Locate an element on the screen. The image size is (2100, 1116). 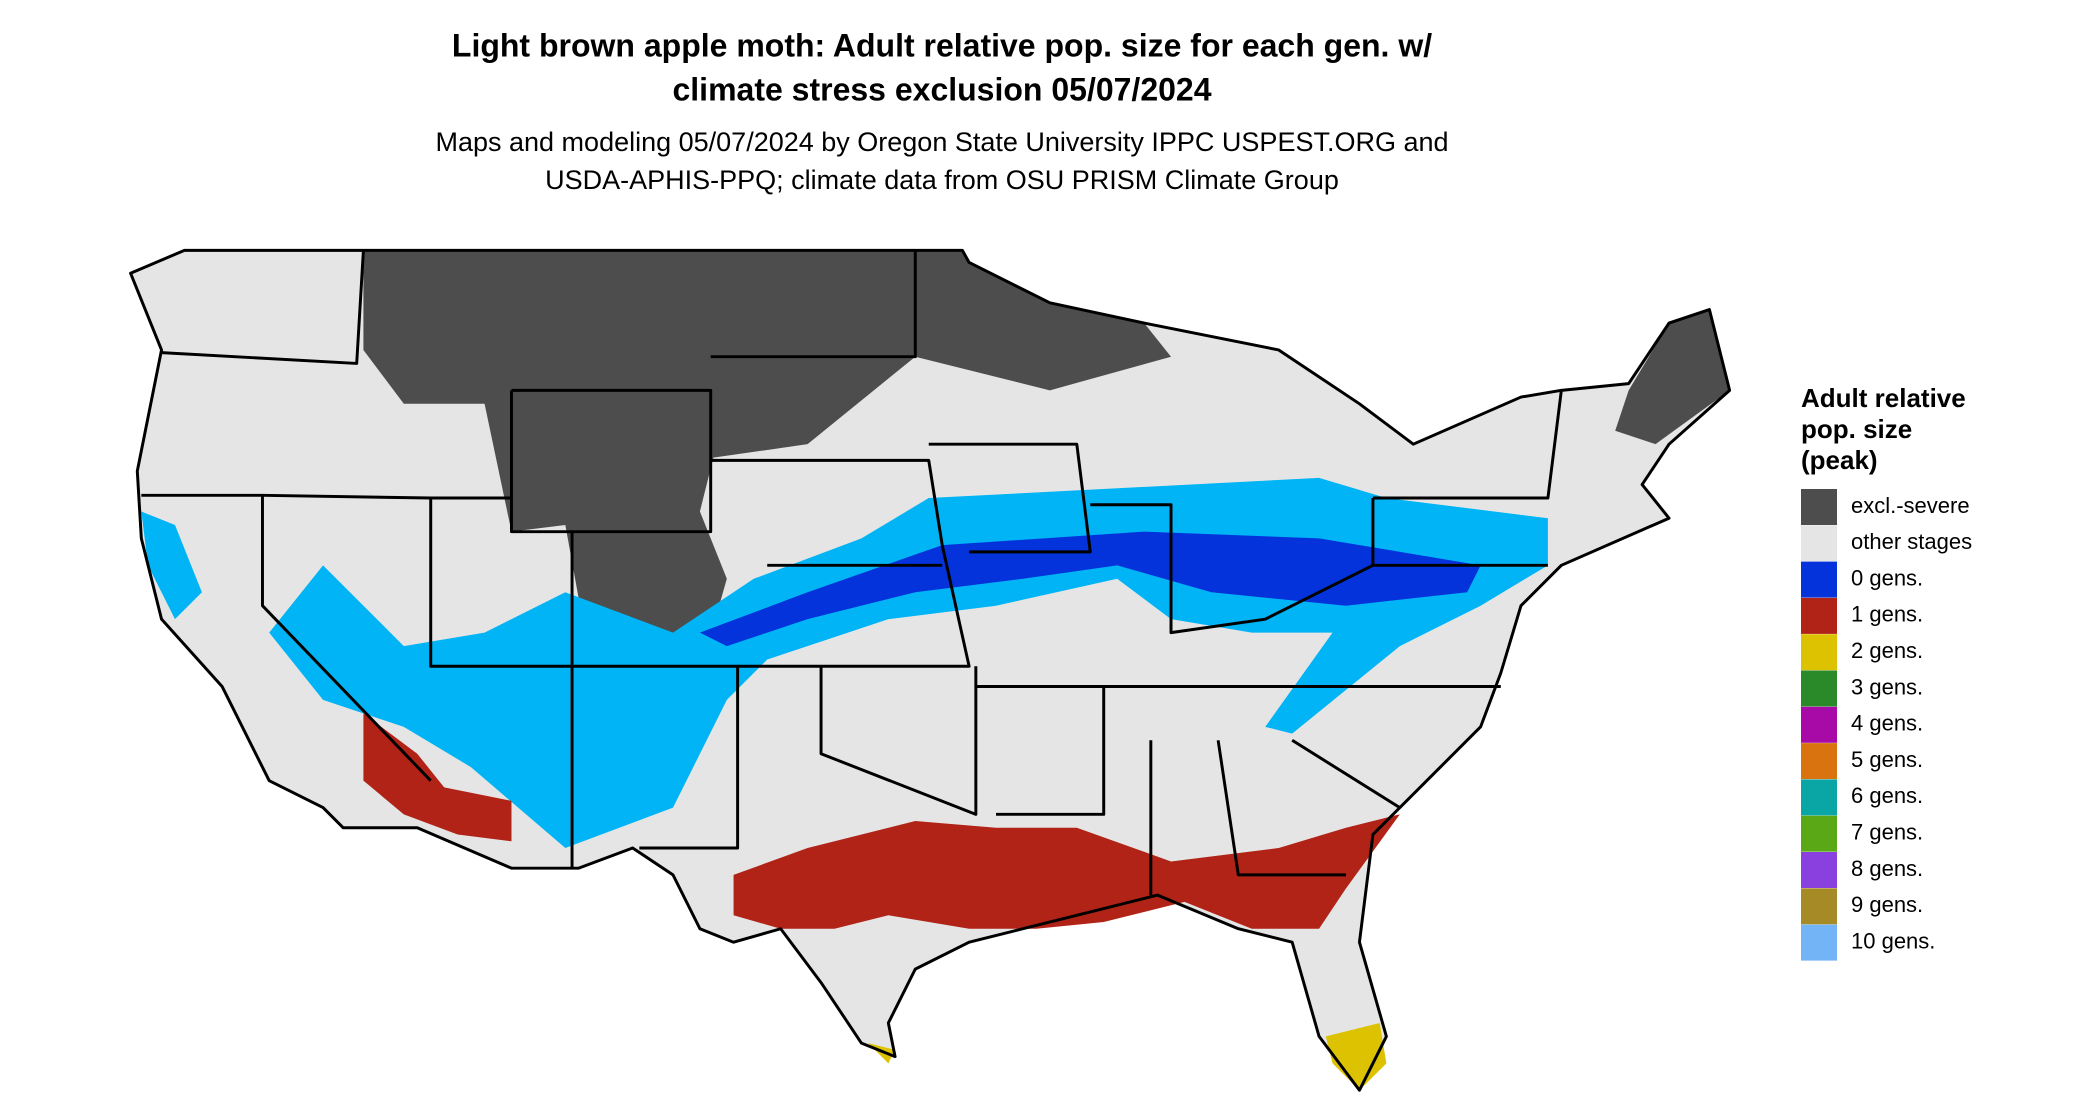
legend-label: 3 gens. is located at coordinates (1887, 686).